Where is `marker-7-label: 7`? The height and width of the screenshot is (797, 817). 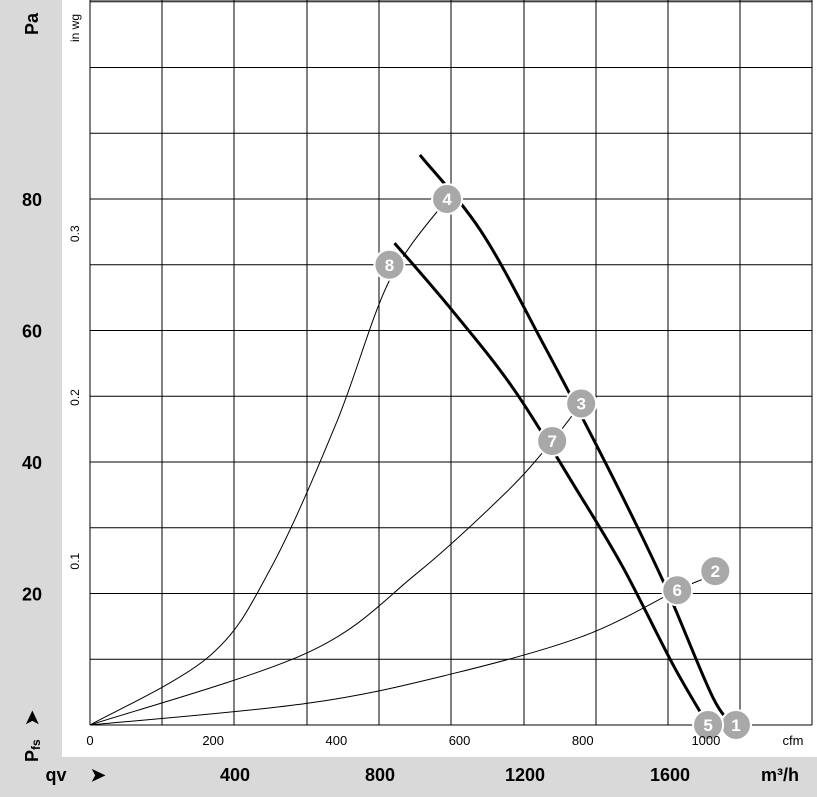 marker-7-label: 7 is located at coordinates (551, 441).